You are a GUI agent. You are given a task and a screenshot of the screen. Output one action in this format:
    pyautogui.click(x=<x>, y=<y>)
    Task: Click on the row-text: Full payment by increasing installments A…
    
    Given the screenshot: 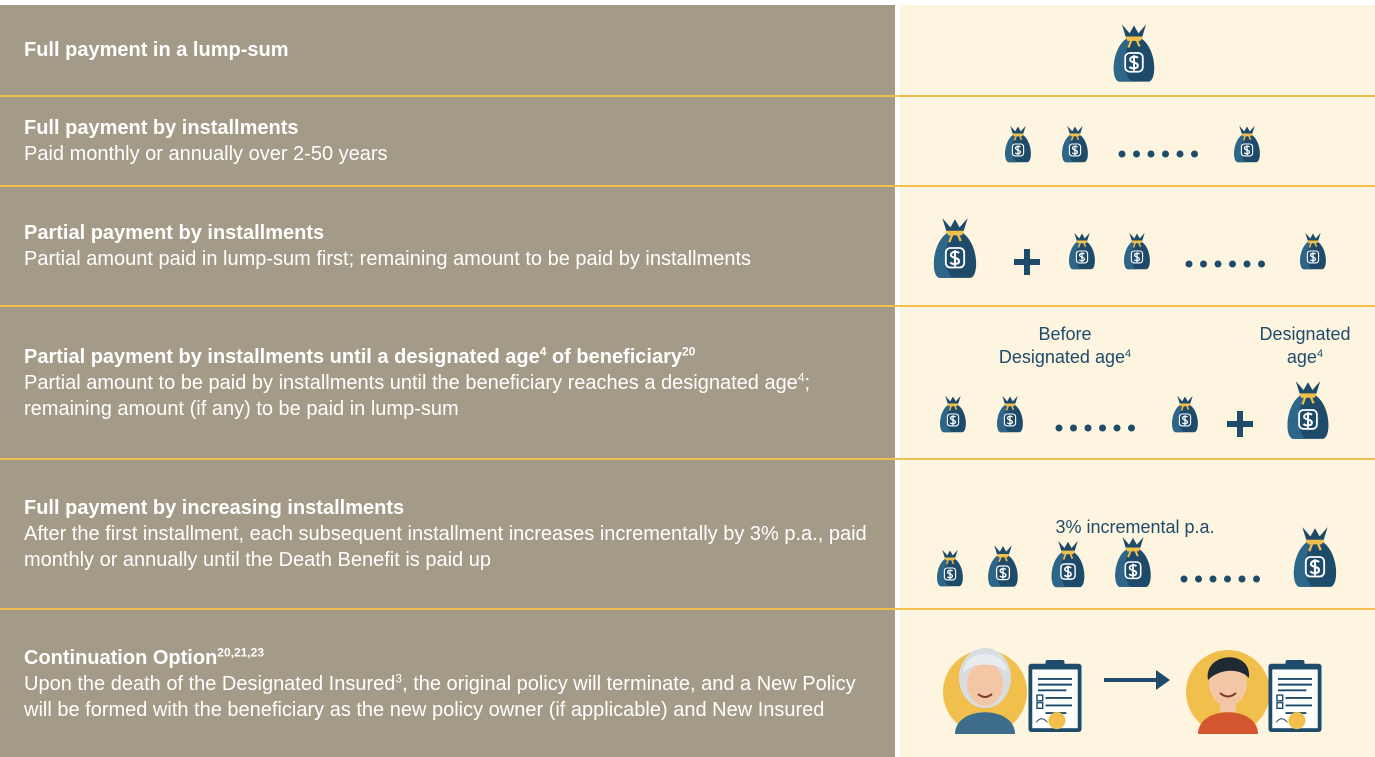 What is the action you would take?
    pyautogui.click(x=447, y=534)
    